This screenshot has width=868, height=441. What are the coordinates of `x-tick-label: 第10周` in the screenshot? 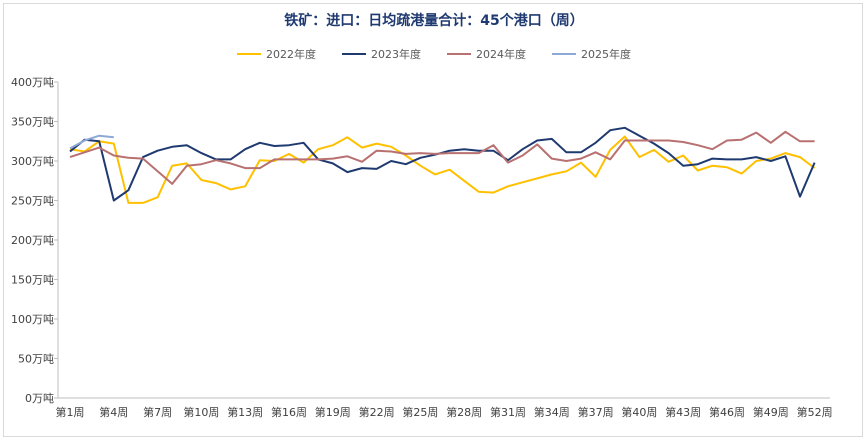 It's located at (201, 412).